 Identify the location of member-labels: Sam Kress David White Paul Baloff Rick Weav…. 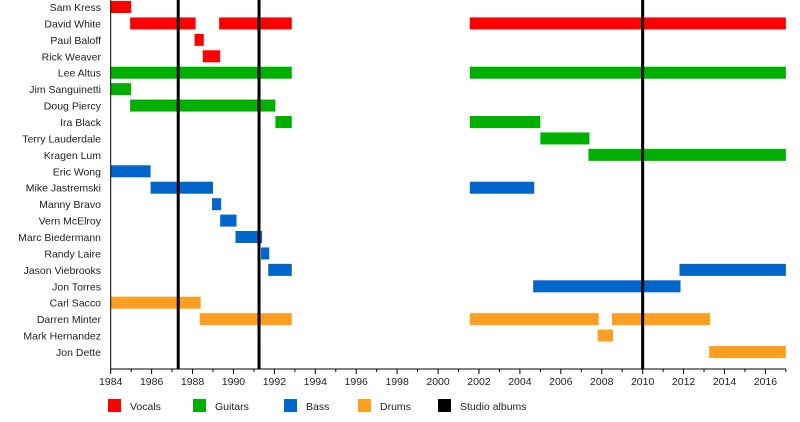
(60, 180).